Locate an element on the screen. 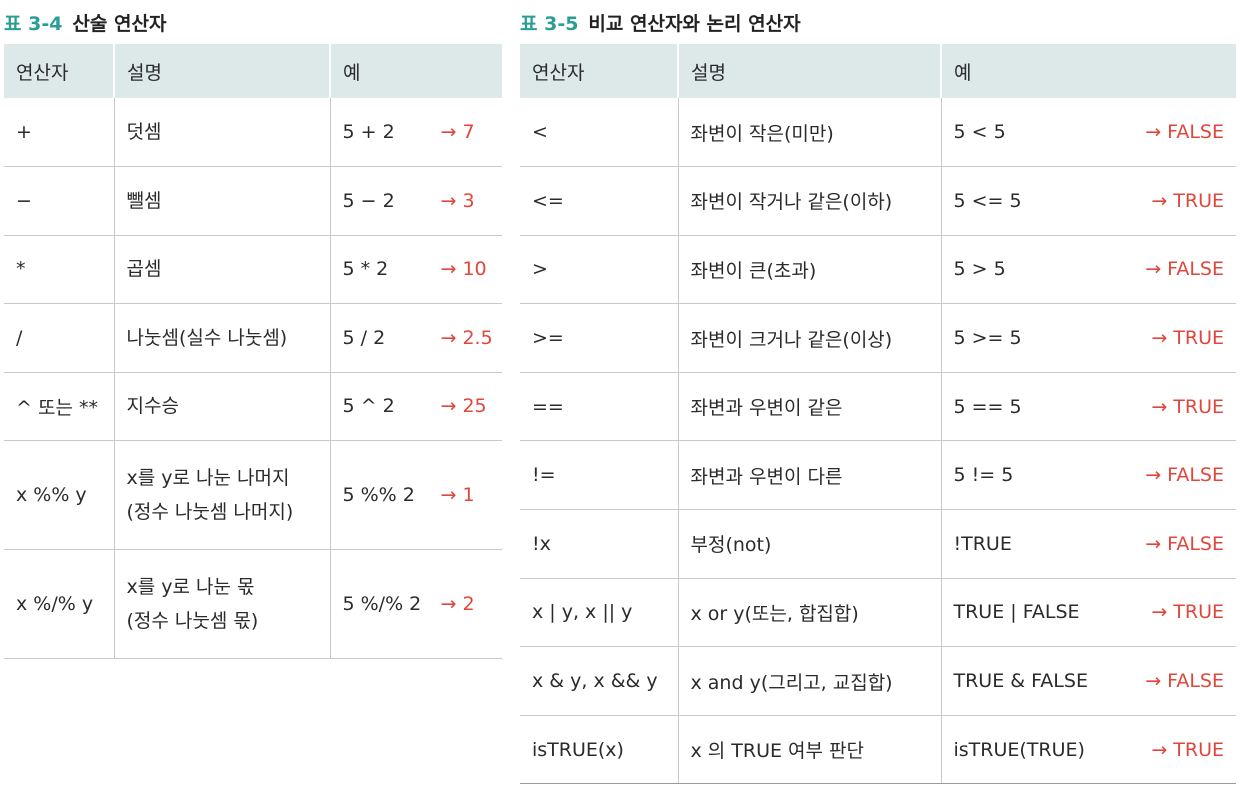 Image resolution: width=1240 pixels, height=798 pixels. description-cell: x를 y로 나눈 몫 (정수 나눗셈 몫) is located at coordinates (221, 604).